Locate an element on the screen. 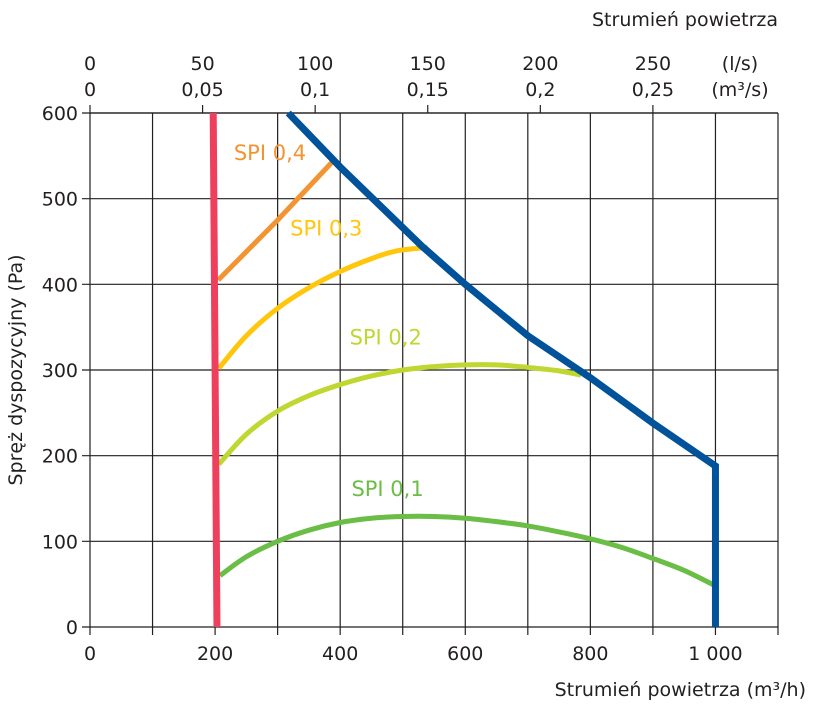 This screenshot has width=814, height=720. top-unit-ls: (l/s) is located at coordinates (740, 64).